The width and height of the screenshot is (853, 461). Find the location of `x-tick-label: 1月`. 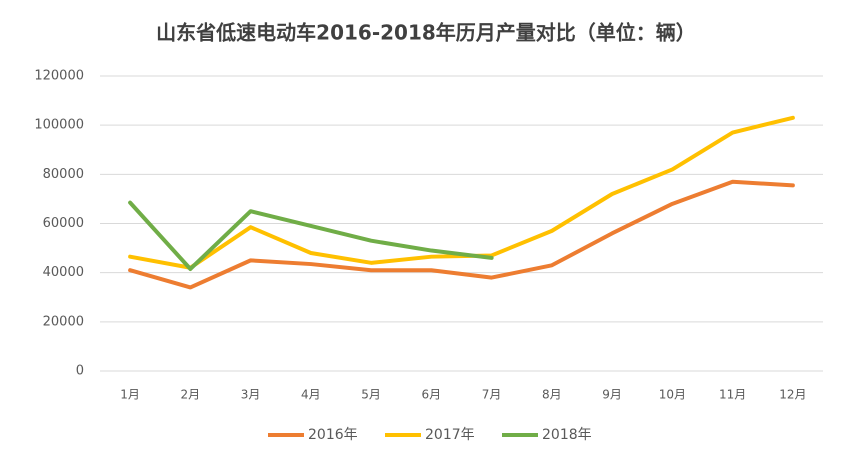

x-tick-label: 1月 is located at coordinates (130, 395).